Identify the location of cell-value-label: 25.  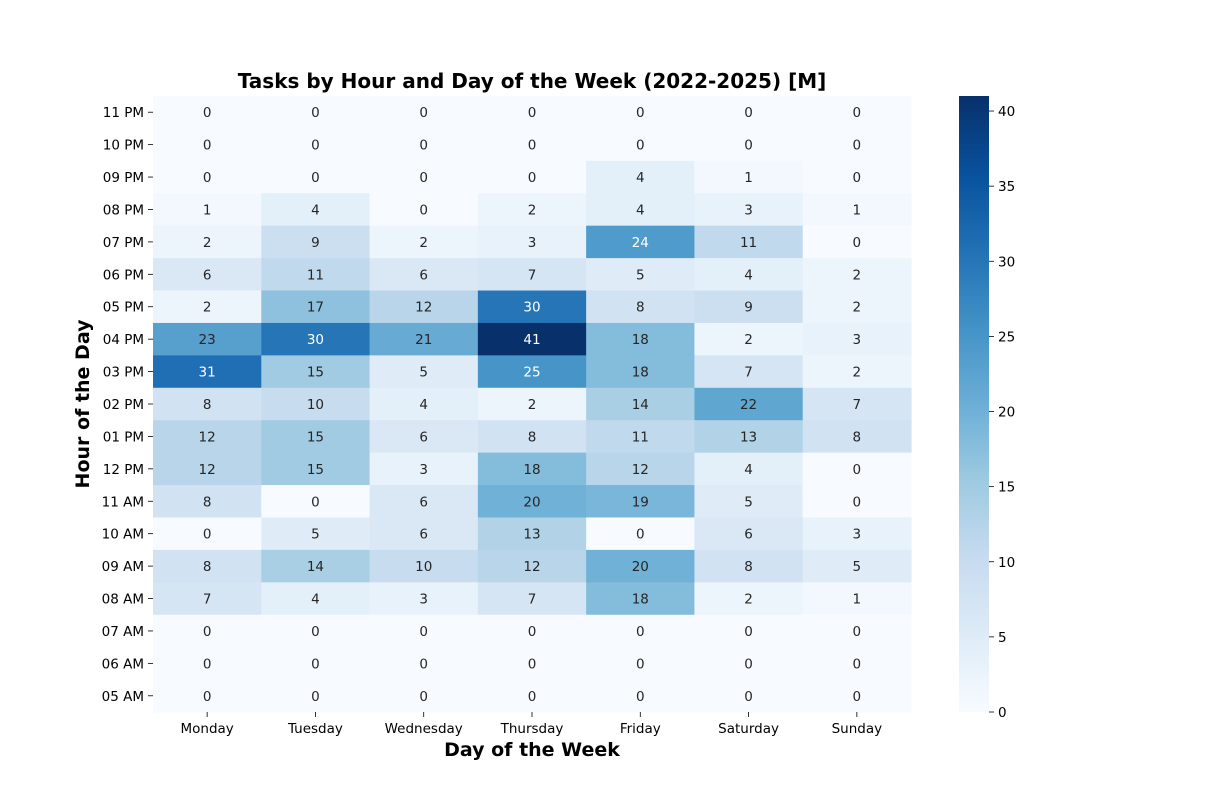
(531, 373).